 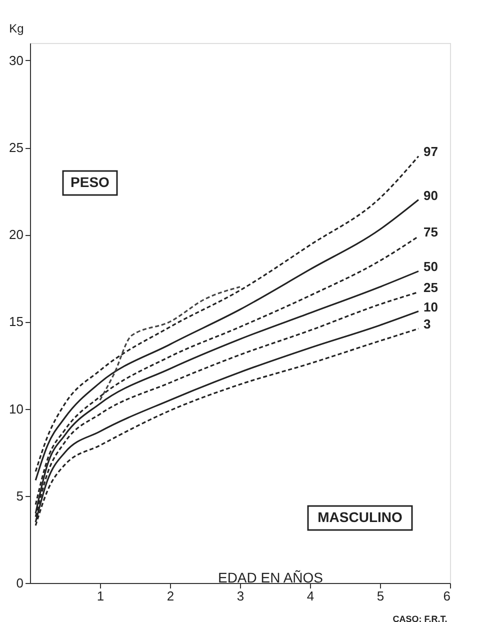 I want to click on x-tick-label: 5, so click(x=380, y=596).